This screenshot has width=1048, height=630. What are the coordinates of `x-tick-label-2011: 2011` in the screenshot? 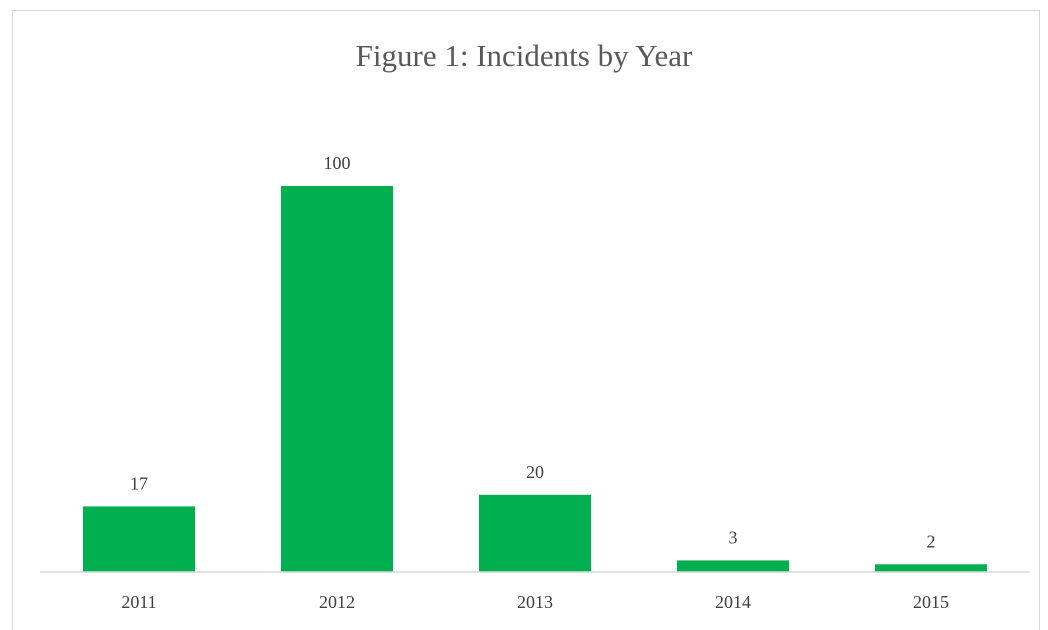 It's located at (138, 602).